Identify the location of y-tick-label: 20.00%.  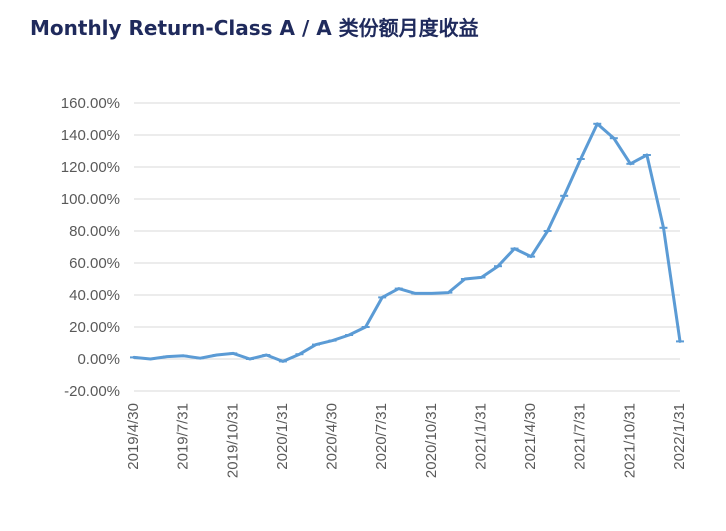
(94, 327).